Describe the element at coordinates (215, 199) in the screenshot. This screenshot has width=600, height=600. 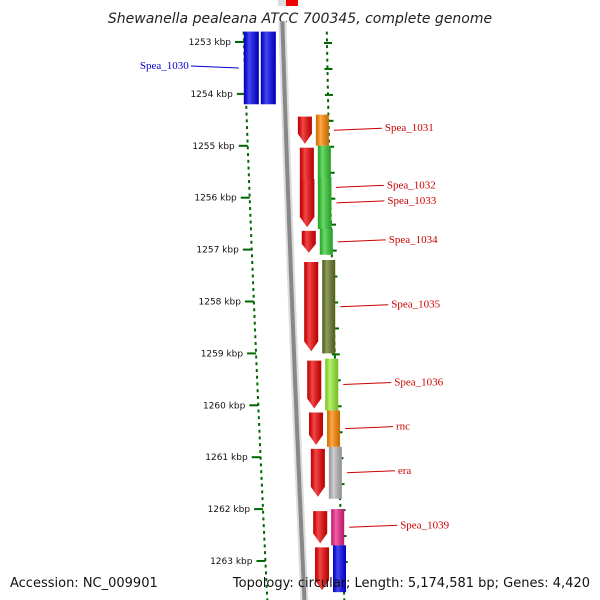
I see `ruler-tick-label: 1256 kbp` at that location.